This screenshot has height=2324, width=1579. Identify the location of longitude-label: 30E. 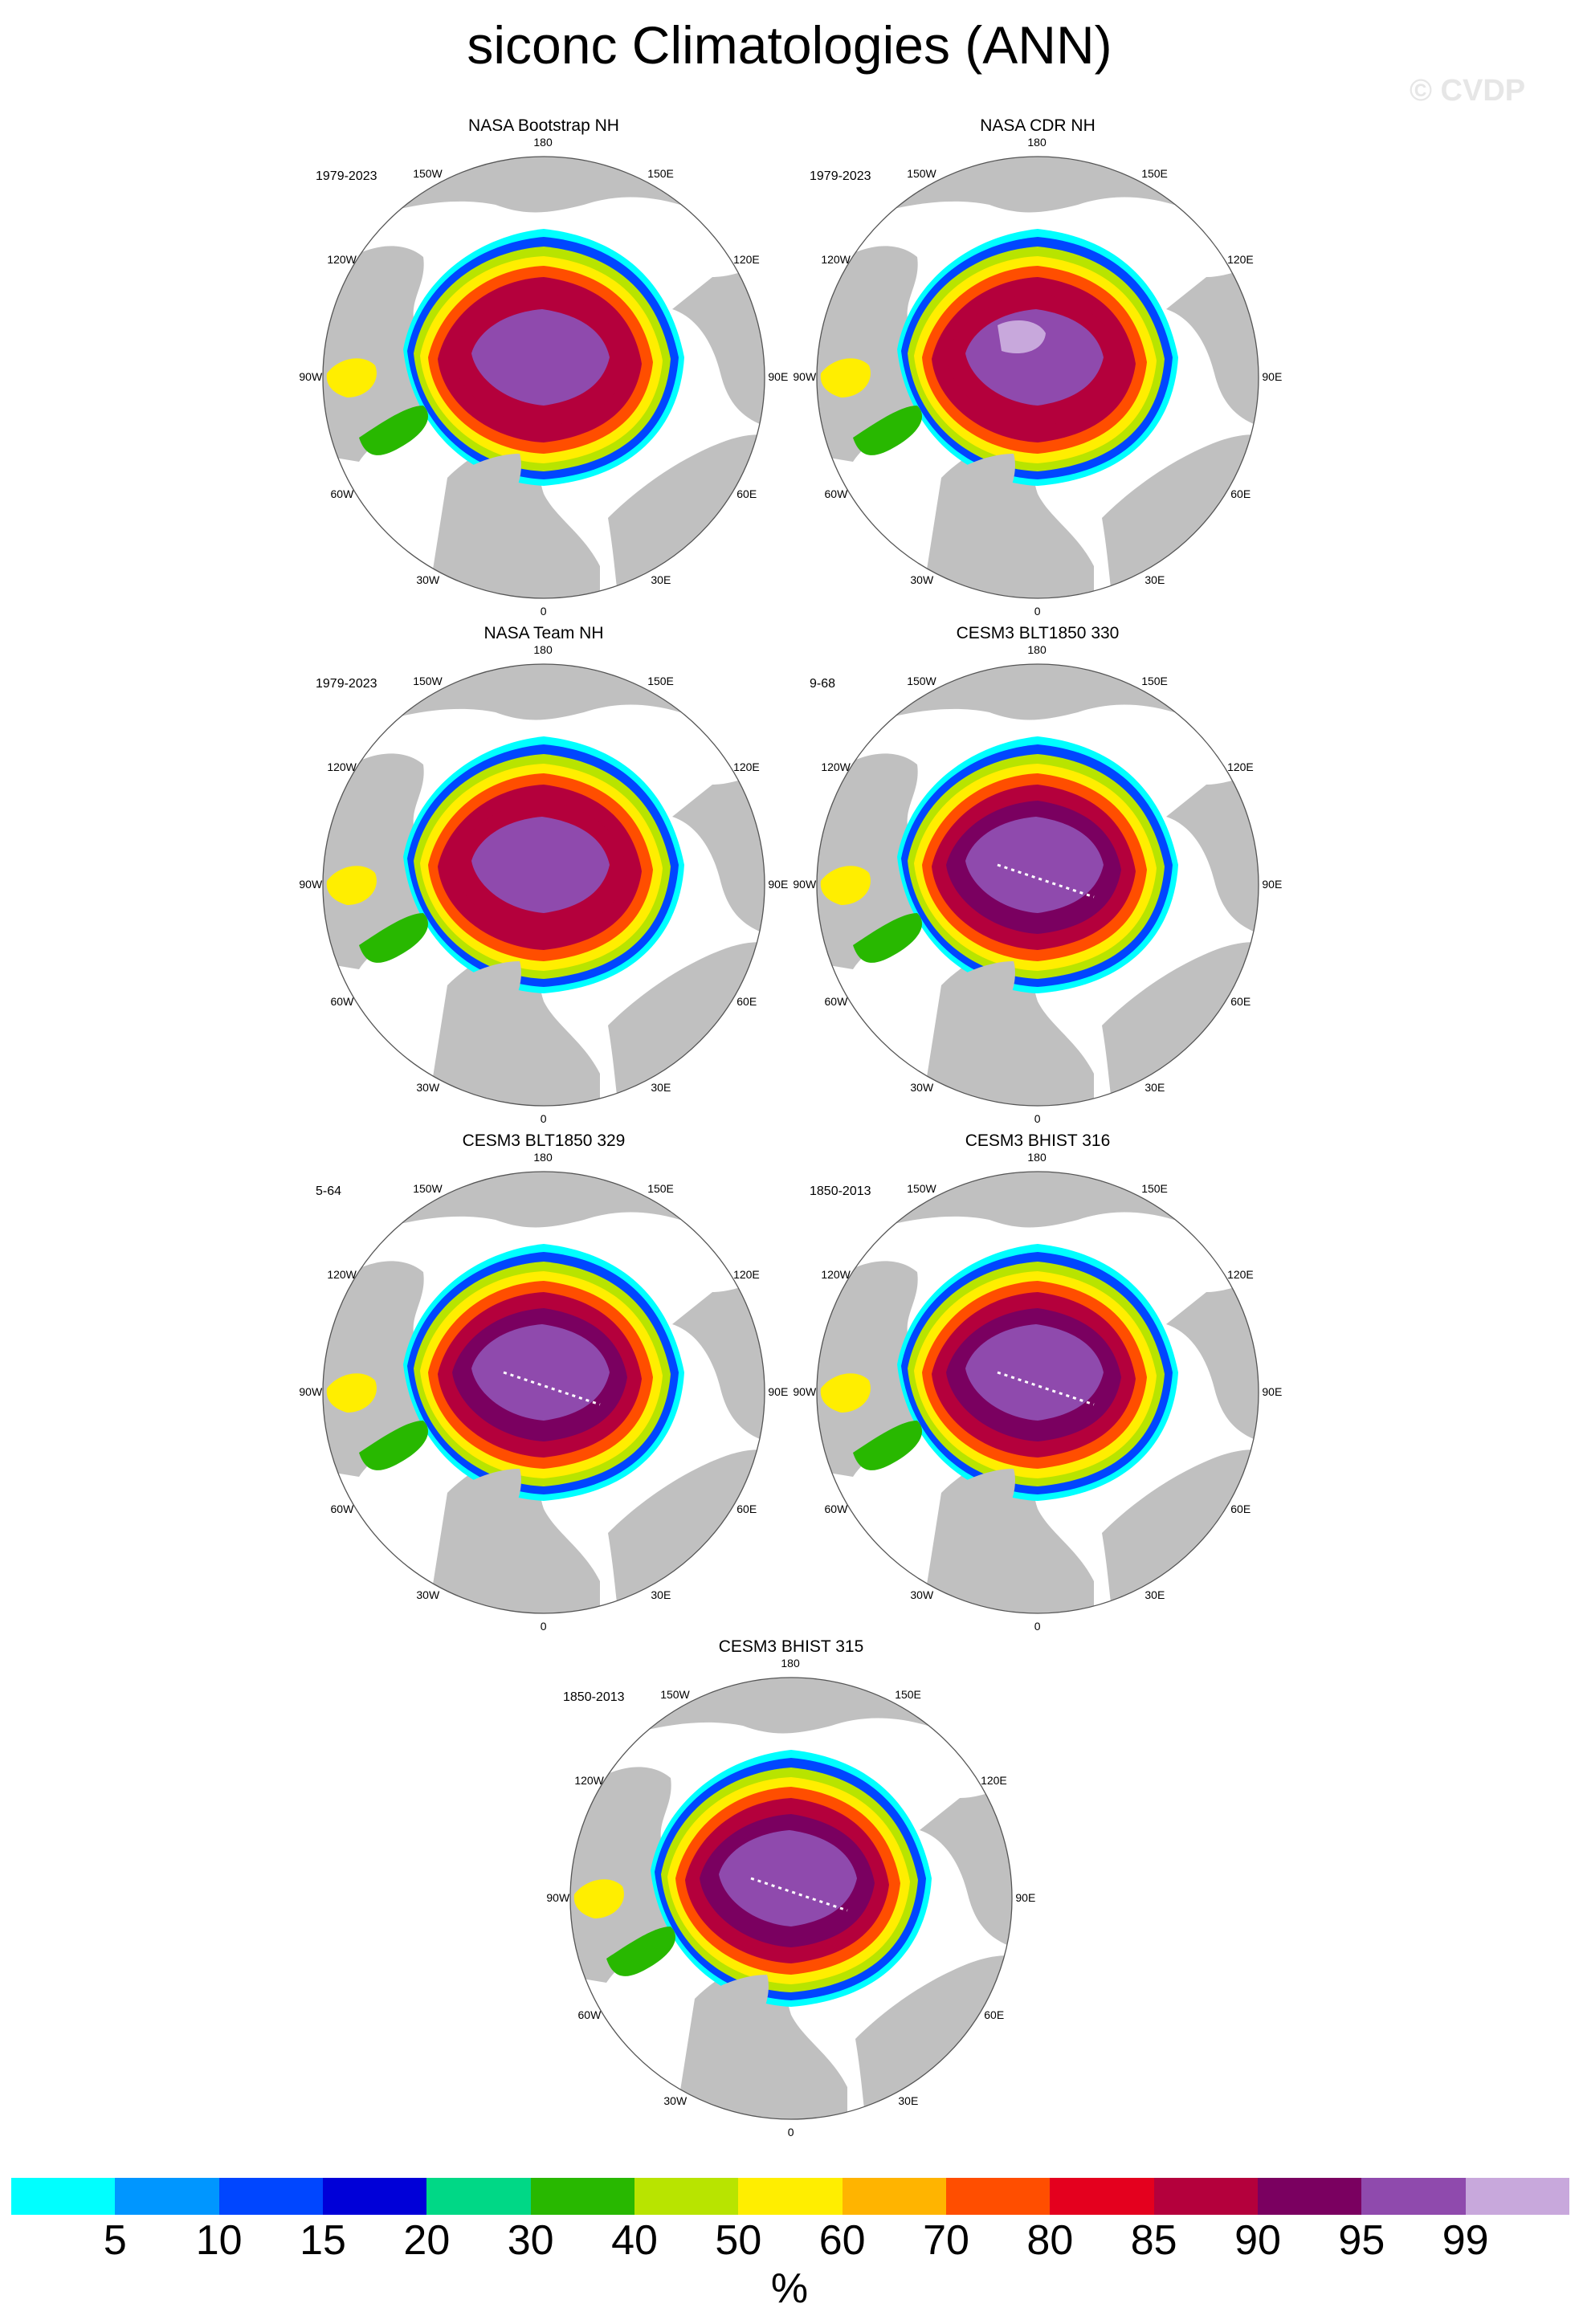
(1154, 1595).